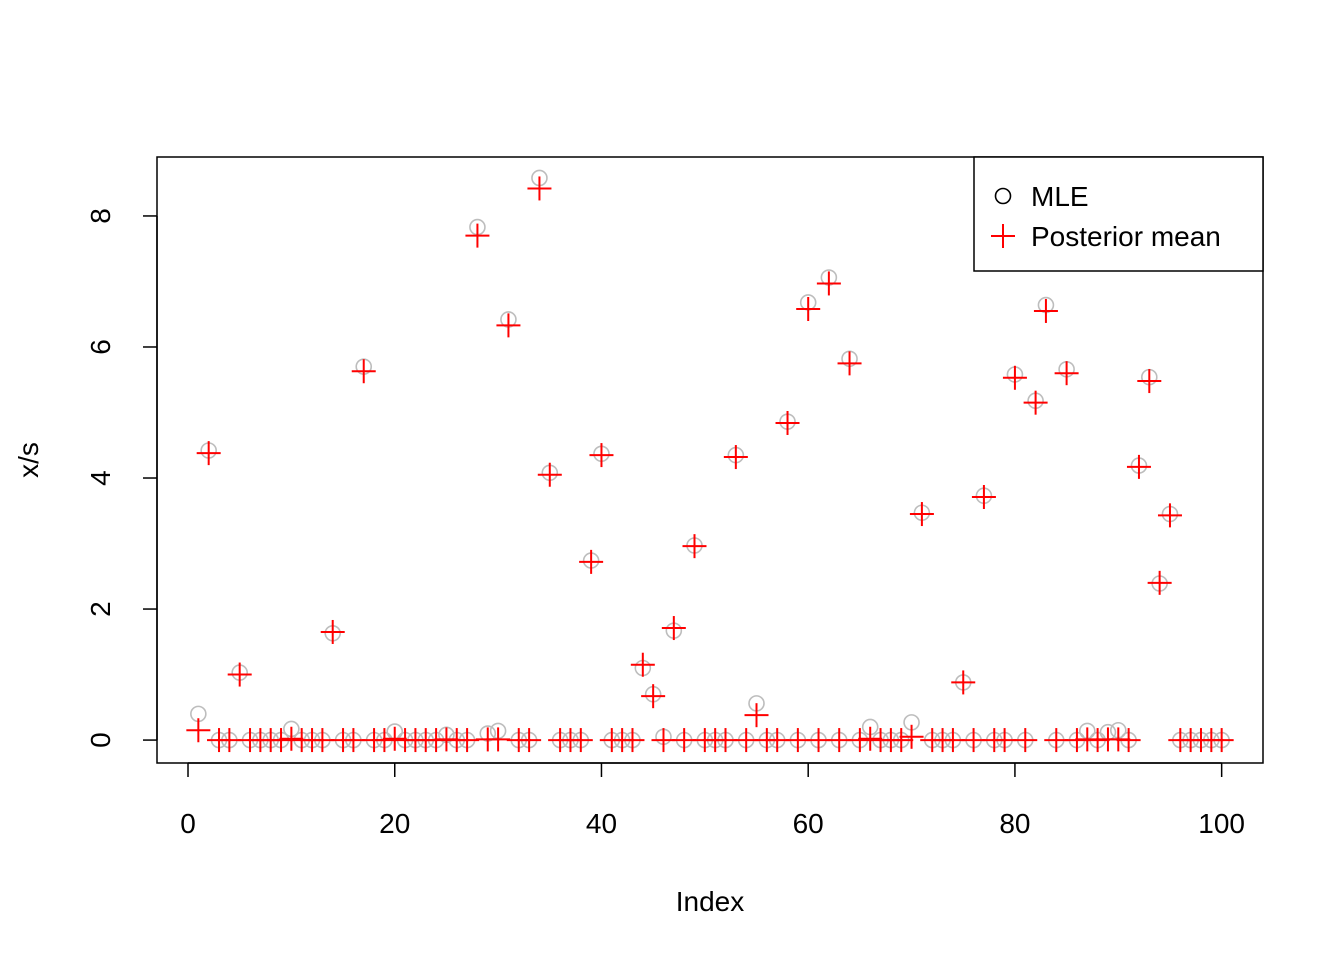 The height and width of the screenshot is (960, 1344). I want to click on legend-plus-icon, so click(1003, 236).